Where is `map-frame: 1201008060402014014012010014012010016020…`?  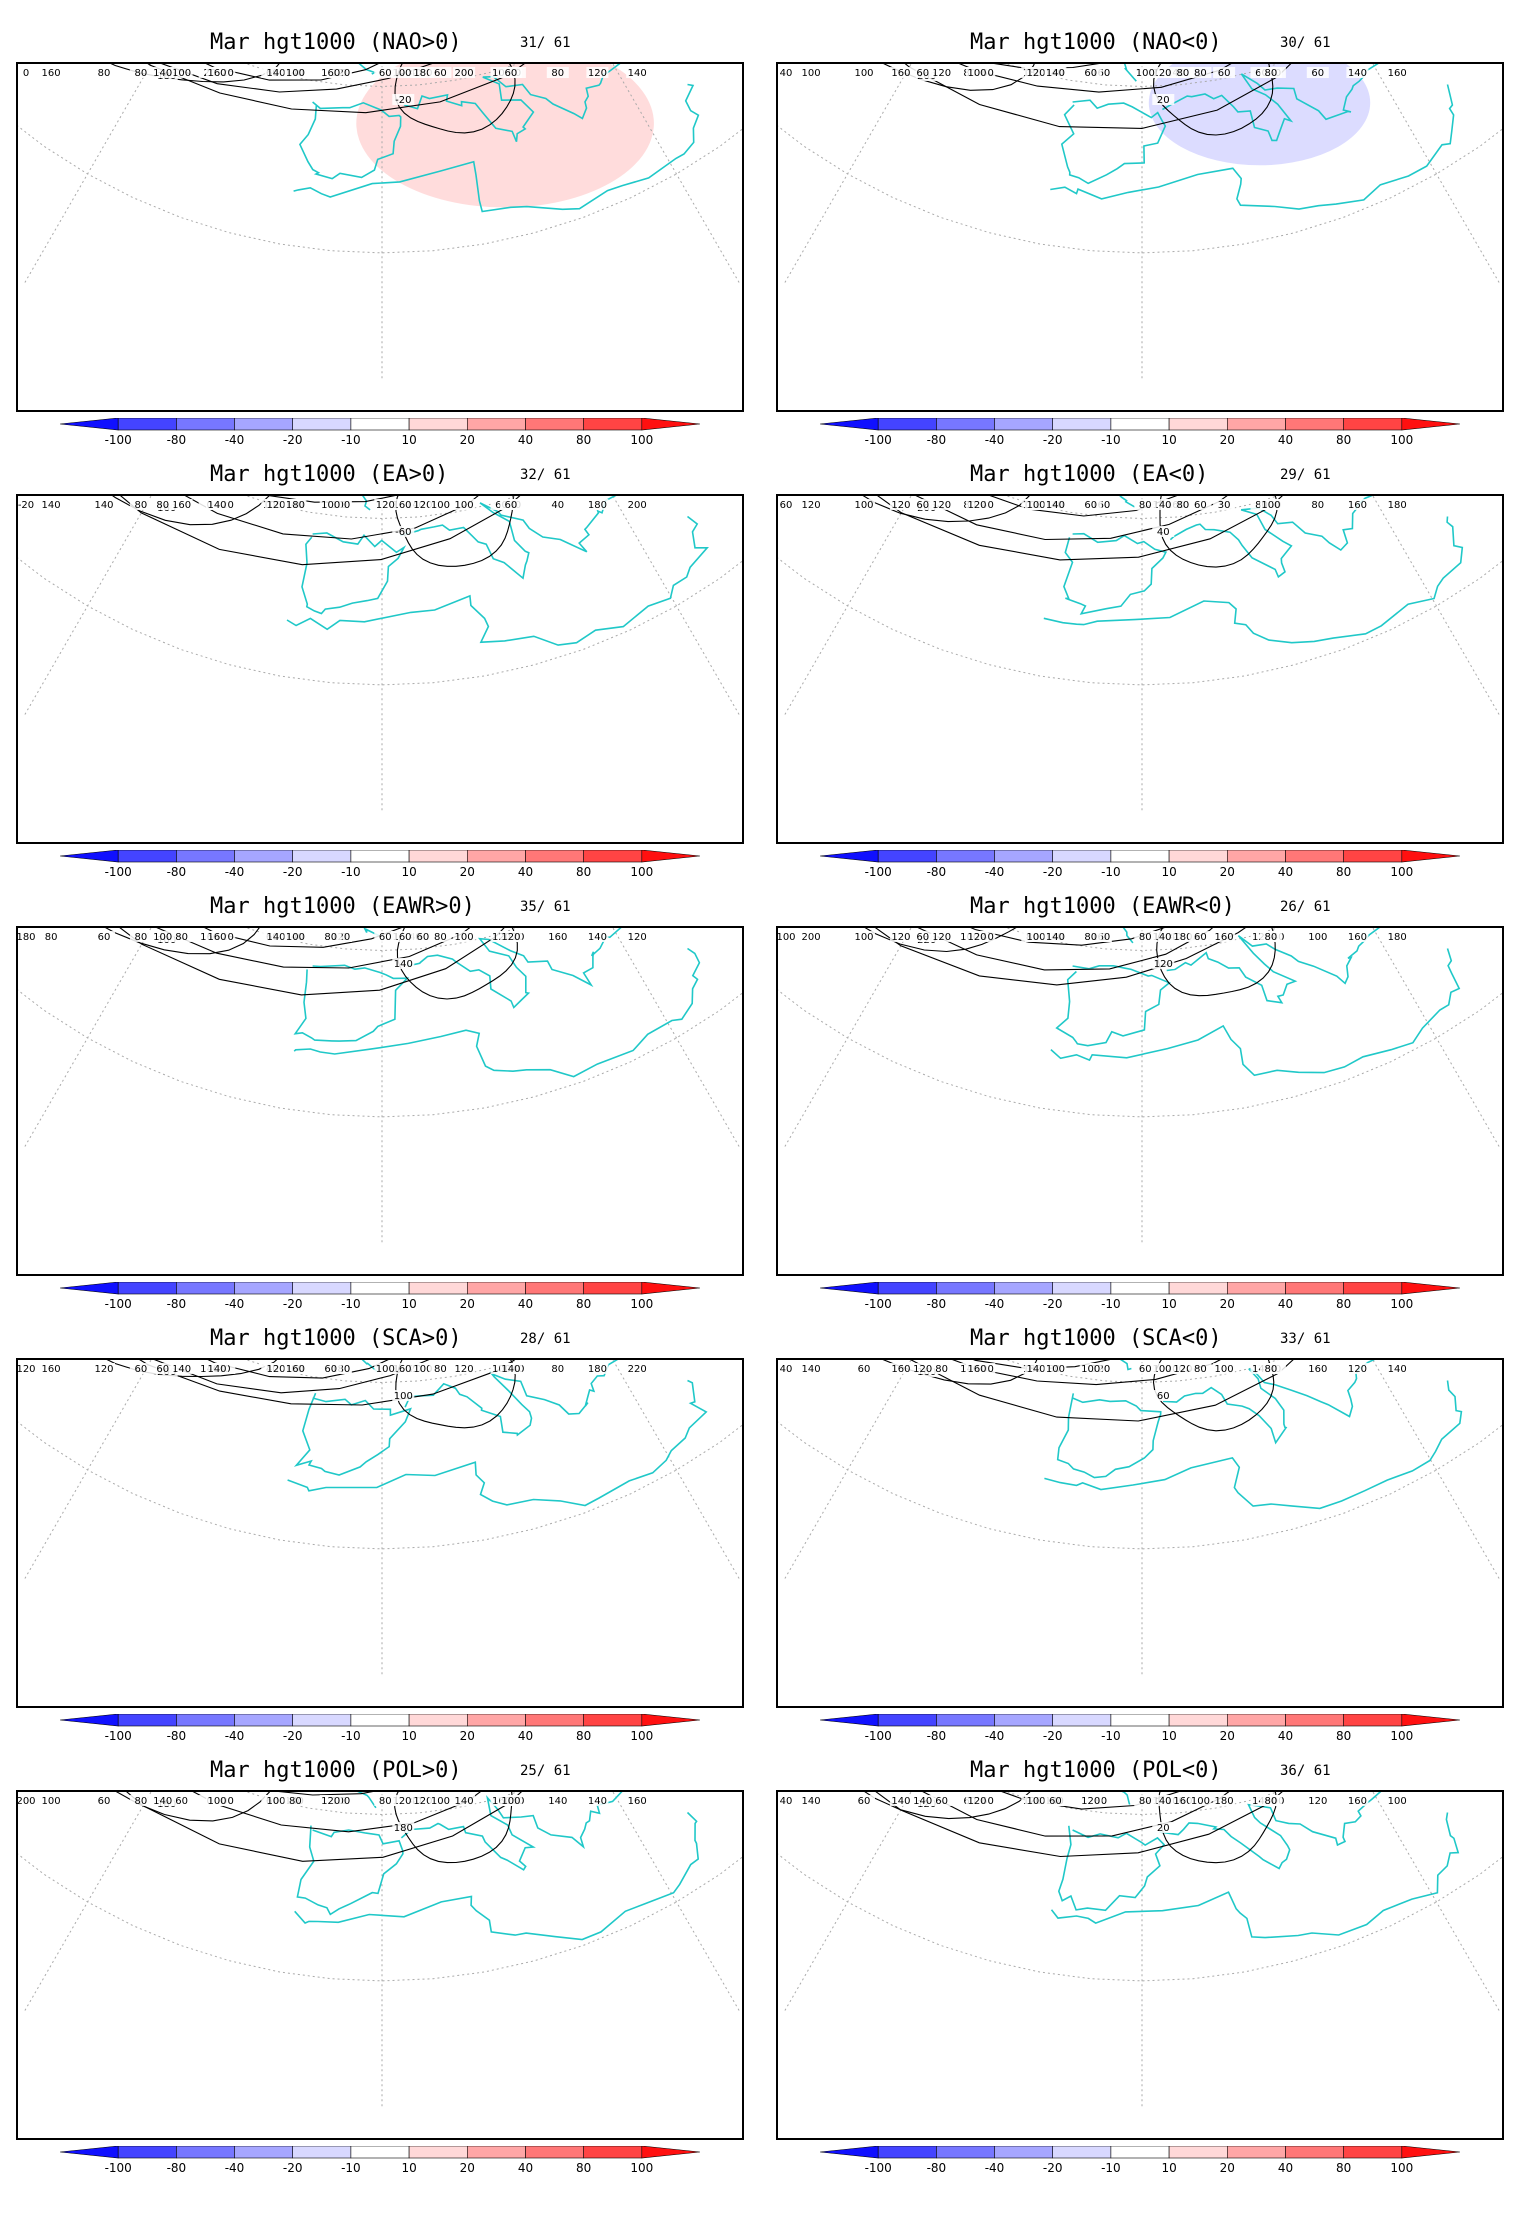 map-frame: 1201008060402014014012010014012010016020… is located at coordinates (380, 1533).